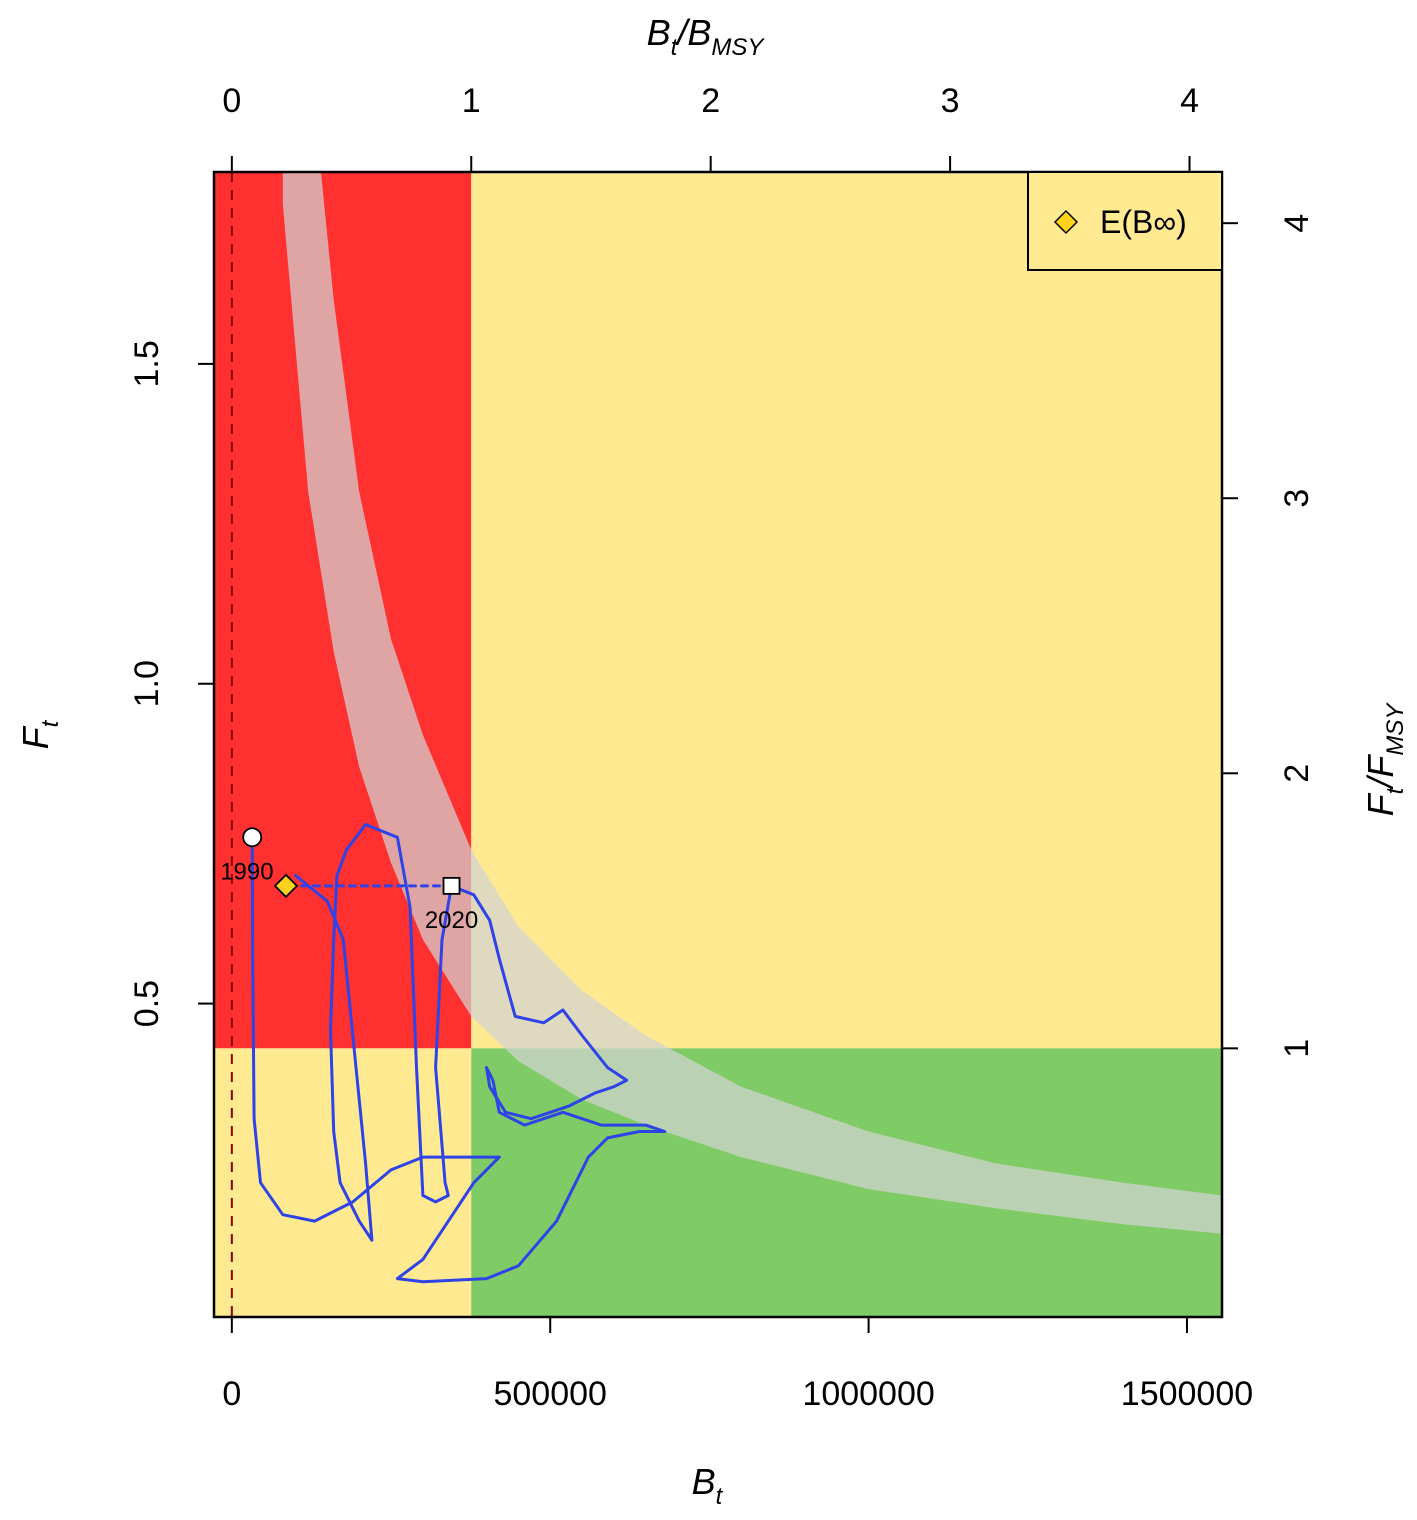 Image resolution: width=1417 pixels, height=1520 pixels. I want to click on x2-tick-label: 4, so click(1189, 101).